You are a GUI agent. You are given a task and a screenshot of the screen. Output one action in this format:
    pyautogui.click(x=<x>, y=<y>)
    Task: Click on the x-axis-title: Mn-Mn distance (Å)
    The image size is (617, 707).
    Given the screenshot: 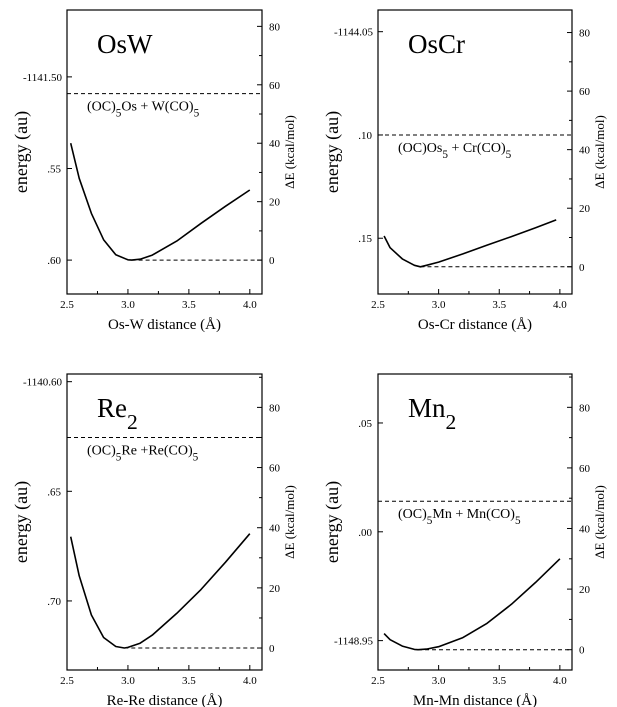 What is the action you would take?
    pyautogui.click(x=475, y=700)
    